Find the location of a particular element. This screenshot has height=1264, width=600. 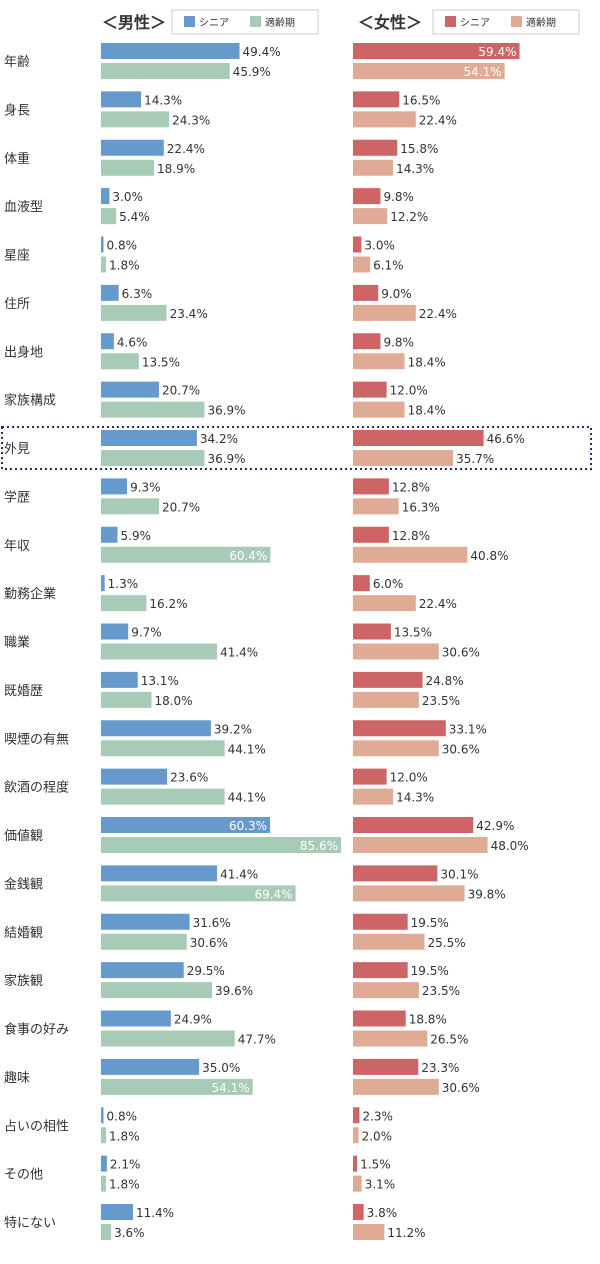

data-label: 35.0% is located at coordinates (221, 1068).